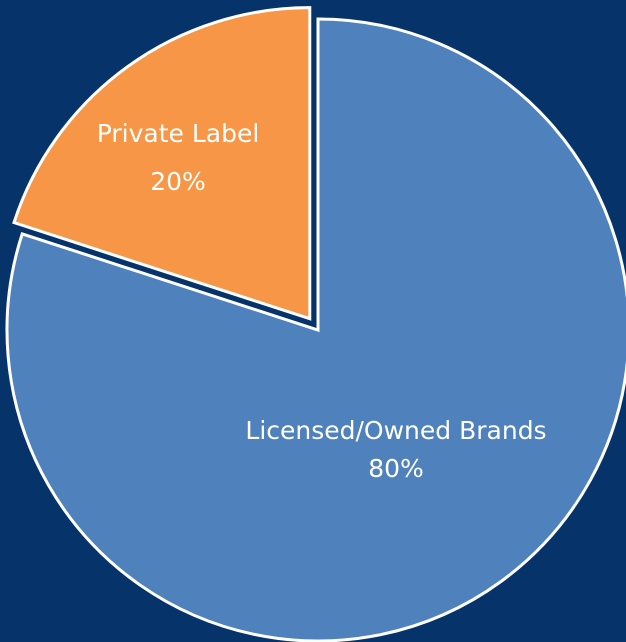 The image size is (626, 642). I want to click on slice-value-label: 80%, so click(396, 468).